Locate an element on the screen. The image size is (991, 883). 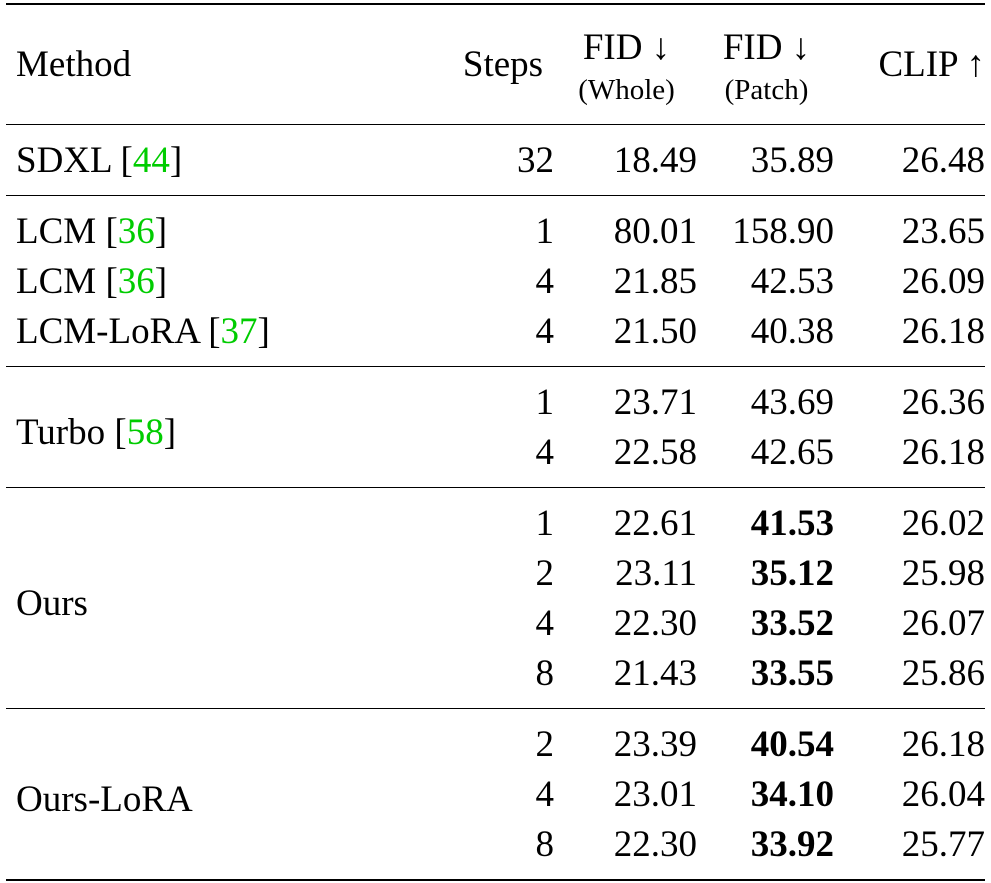
table-row: 8 22.30 33.92 25.77 is located at coordinates (496, 849).